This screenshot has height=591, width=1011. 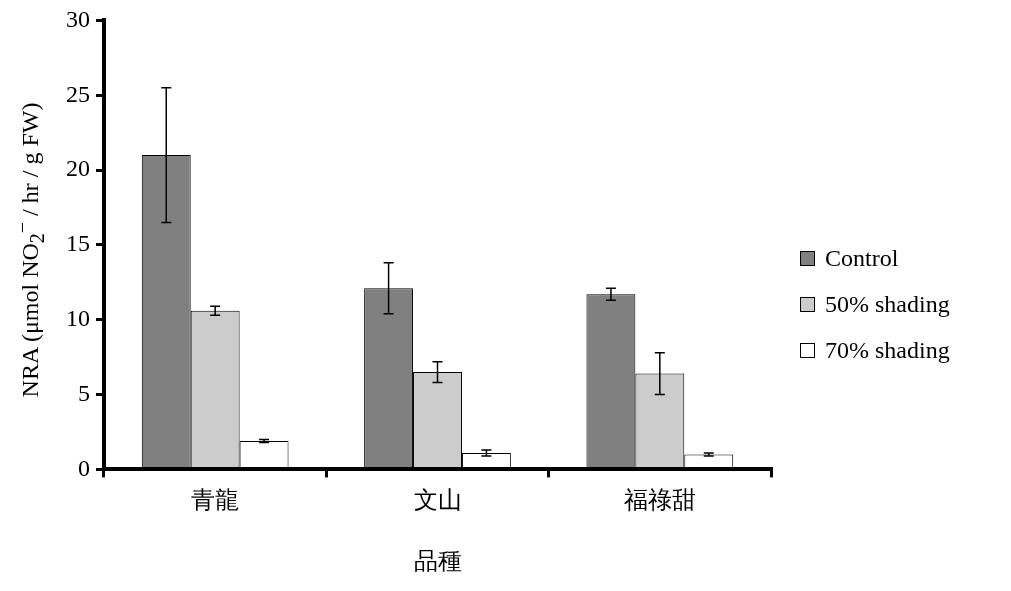 What do you see at coordinates (659, 500) in the screenshot?
I see `x-tick-label: 福祿甜` at bounding box center [659, 500].